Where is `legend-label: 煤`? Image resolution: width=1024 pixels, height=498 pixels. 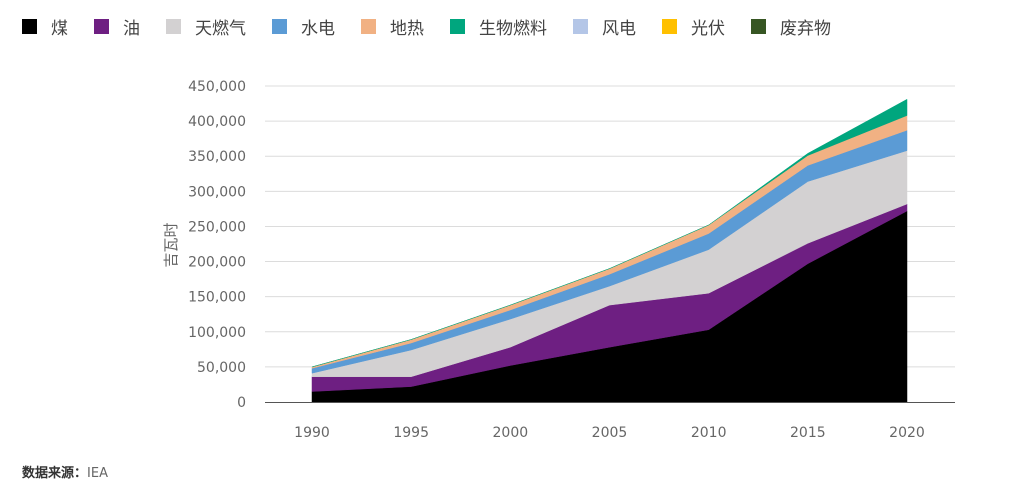 legend-label: 煤 is located at coordinates (59, 29).